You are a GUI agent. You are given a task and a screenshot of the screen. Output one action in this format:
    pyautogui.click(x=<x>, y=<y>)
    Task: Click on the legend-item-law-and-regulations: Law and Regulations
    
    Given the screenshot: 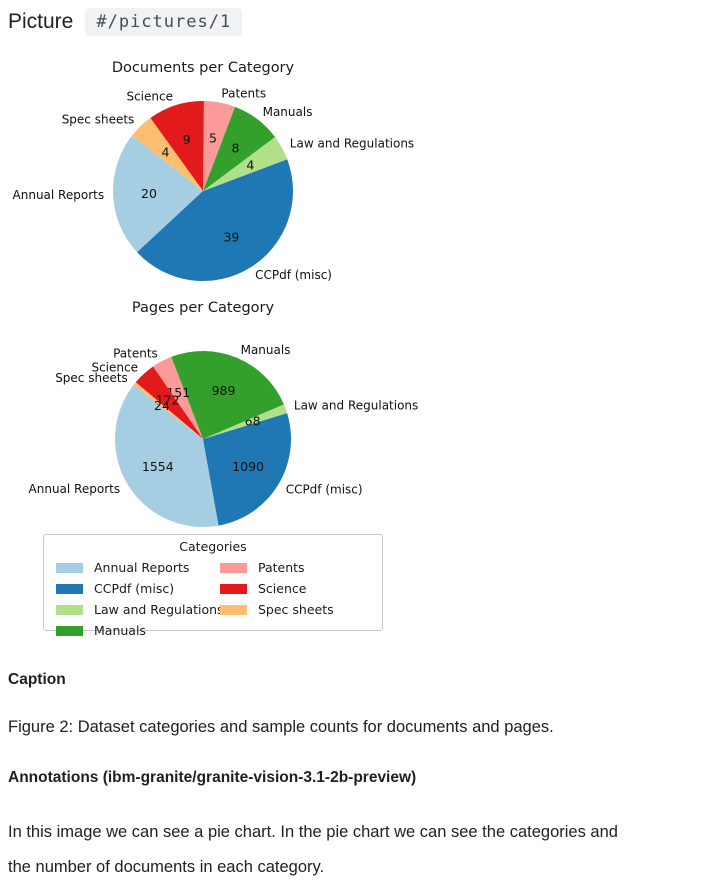 What is the action you would take?
    pyautogui.click(x=140, y=609)
    